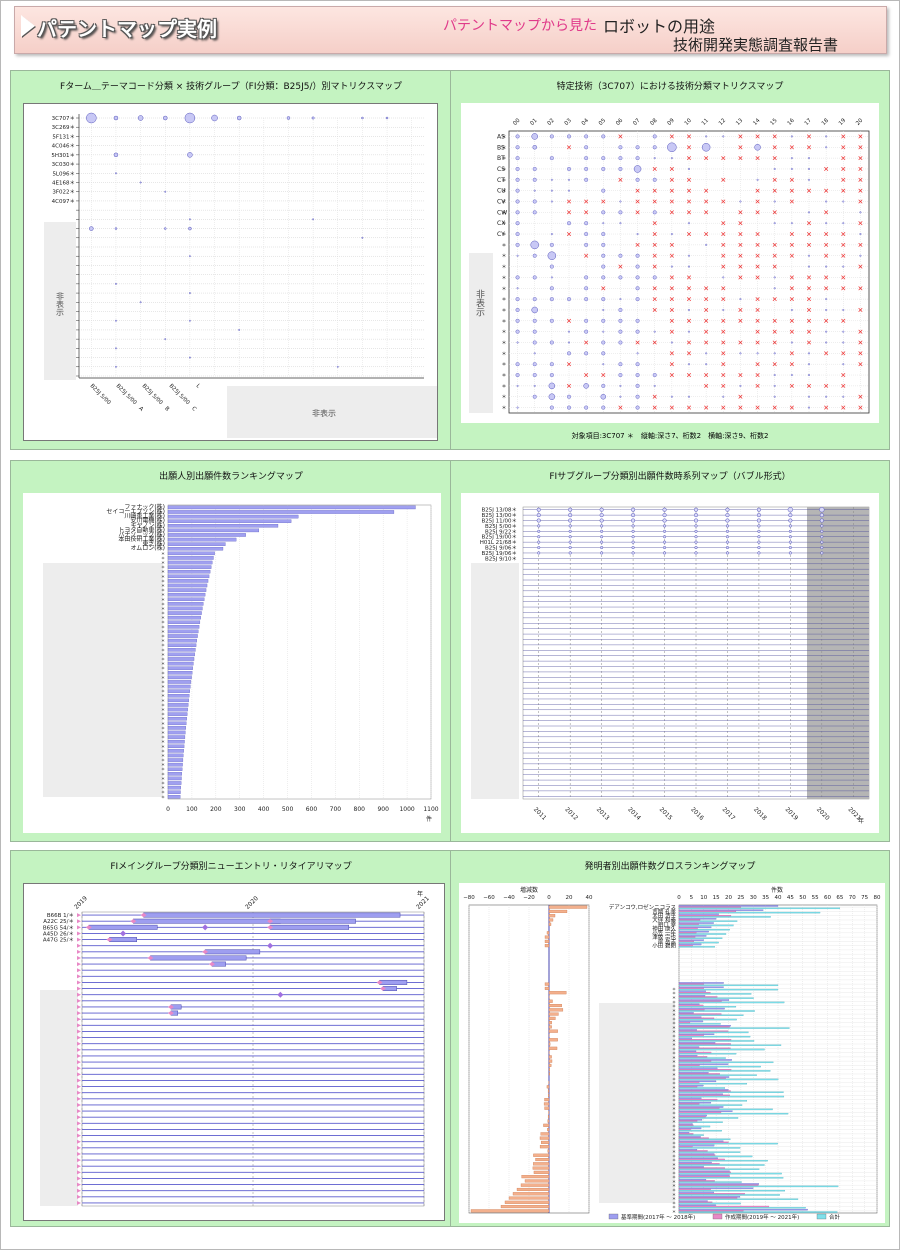 The image size is (900, 1250). I want to click on year-label: 2015, so click(666, 814).